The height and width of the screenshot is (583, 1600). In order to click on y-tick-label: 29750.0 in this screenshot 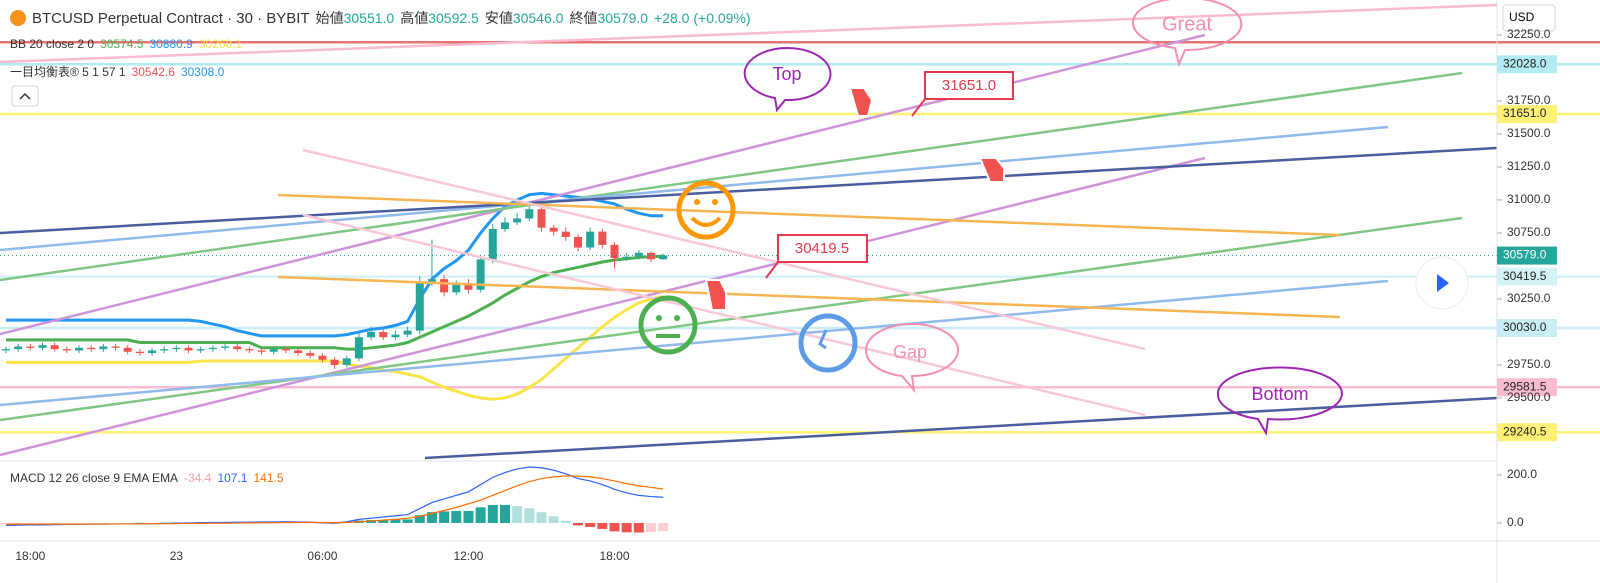, I will do `click(1529, 364)`.